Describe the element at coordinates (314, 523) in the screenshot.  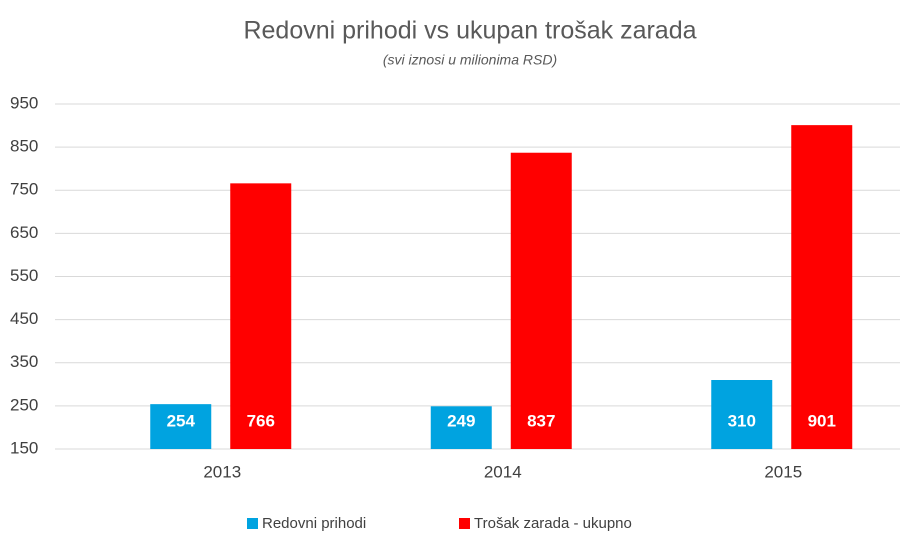
I see `legend-label: Redovni prihodi` at that location.